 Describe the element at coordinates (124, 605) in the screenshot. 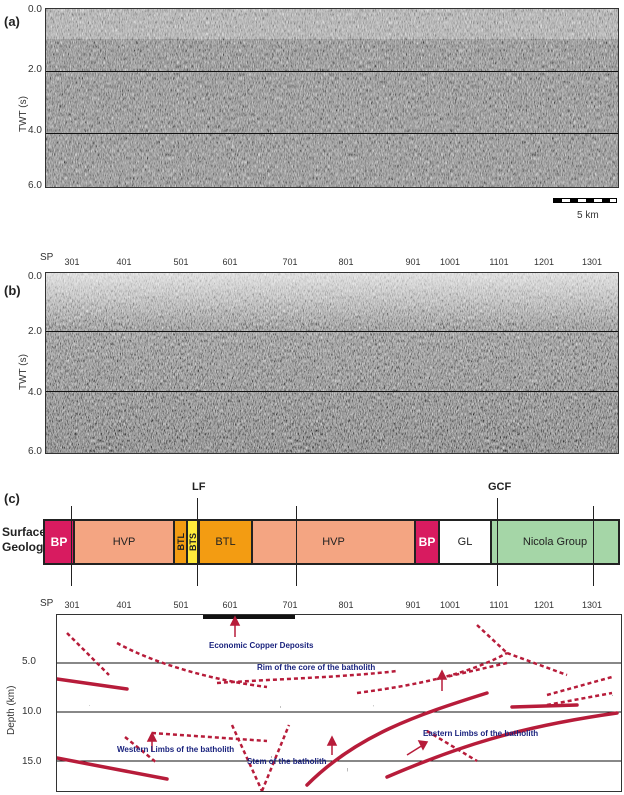

I see `sp-tick-c-401: 401` at that location.